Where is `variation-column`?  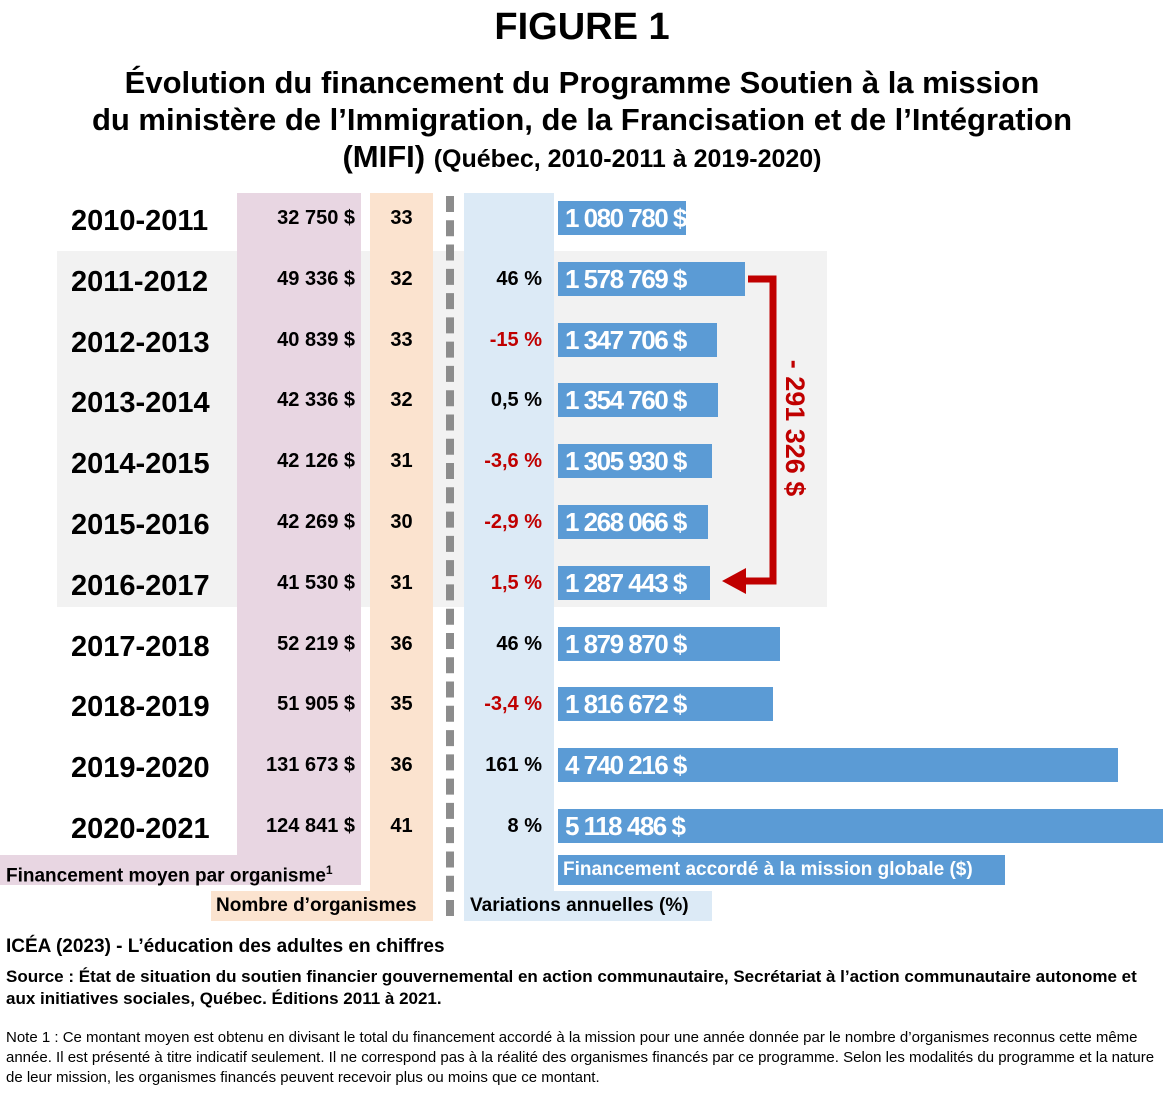
variation-column is located at coordinates (509, 557).